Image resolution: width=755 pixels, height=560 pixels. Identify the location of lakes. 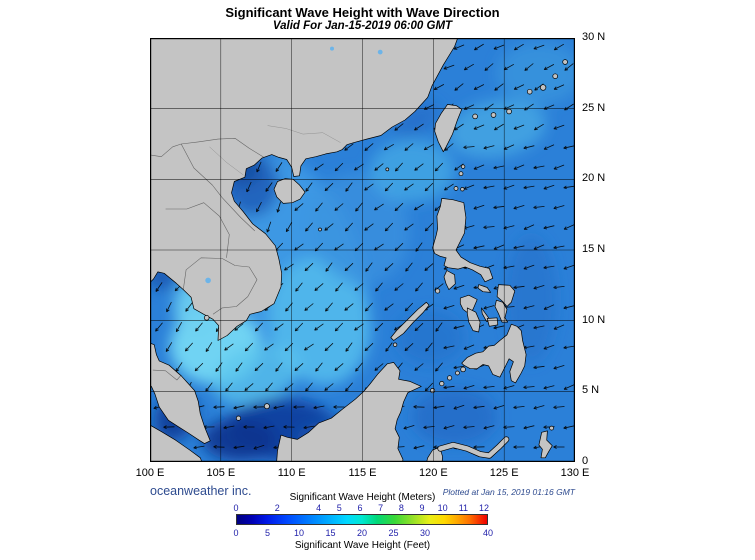
(294, 165).